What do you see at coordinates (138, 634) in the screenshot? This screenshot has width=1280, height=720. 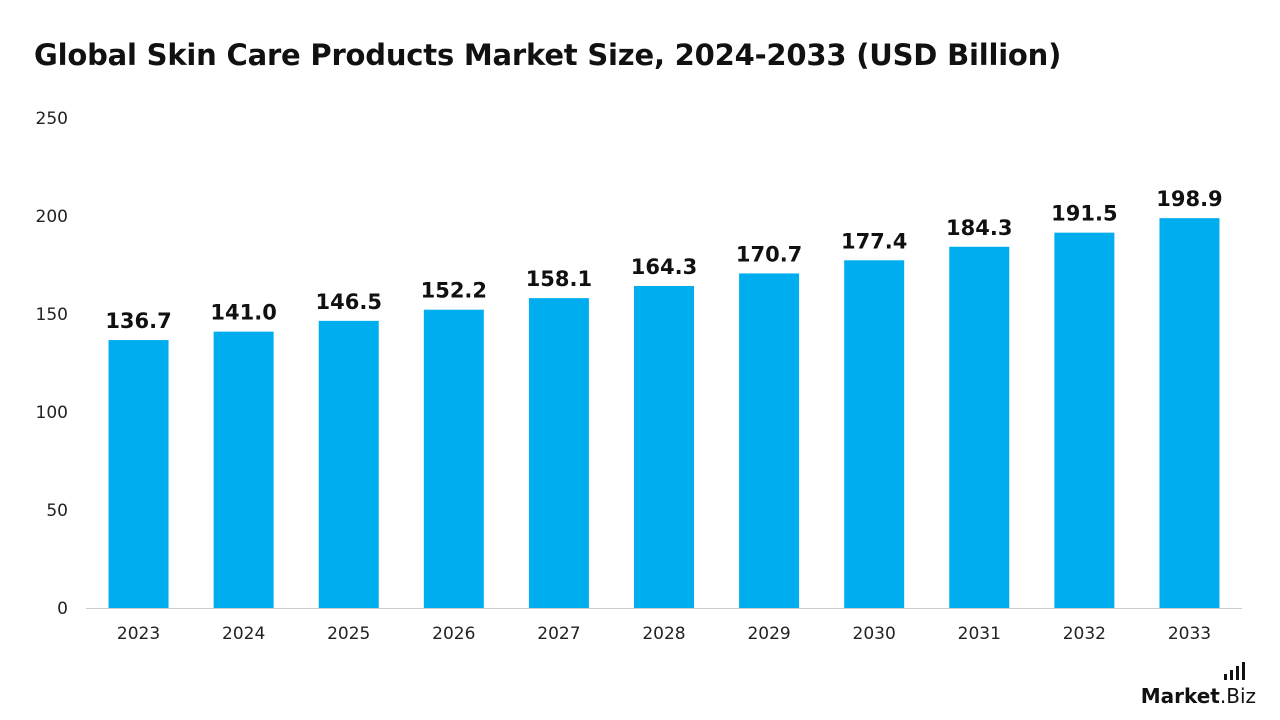 I see `x-tick-label: 2023` at bounding box center [138, 634].